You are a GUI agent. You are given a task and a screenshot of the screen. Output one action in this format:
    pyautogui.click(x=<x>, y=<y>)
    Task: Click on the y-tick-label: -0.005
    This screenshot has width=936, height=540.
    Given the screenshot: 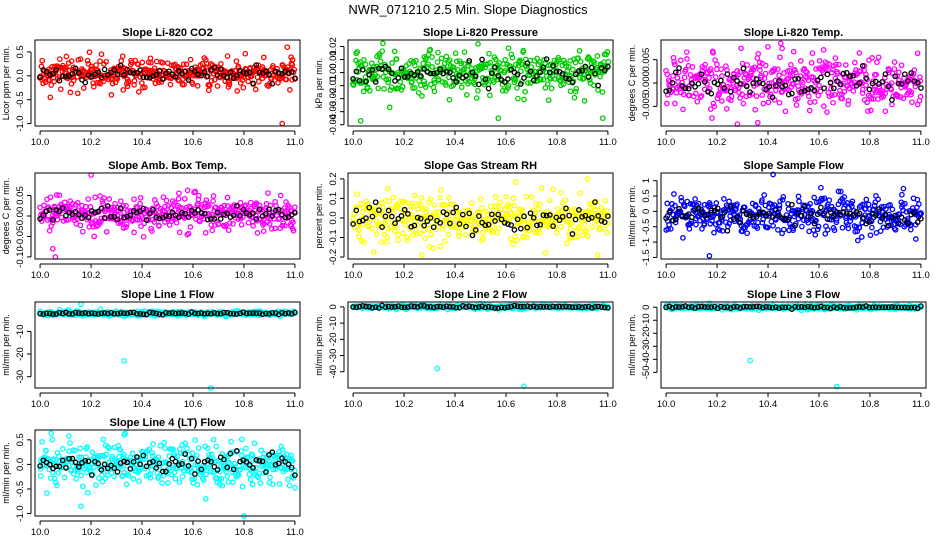 What is the action you would take?
    pyautogui.click(x=646, y=106)
    